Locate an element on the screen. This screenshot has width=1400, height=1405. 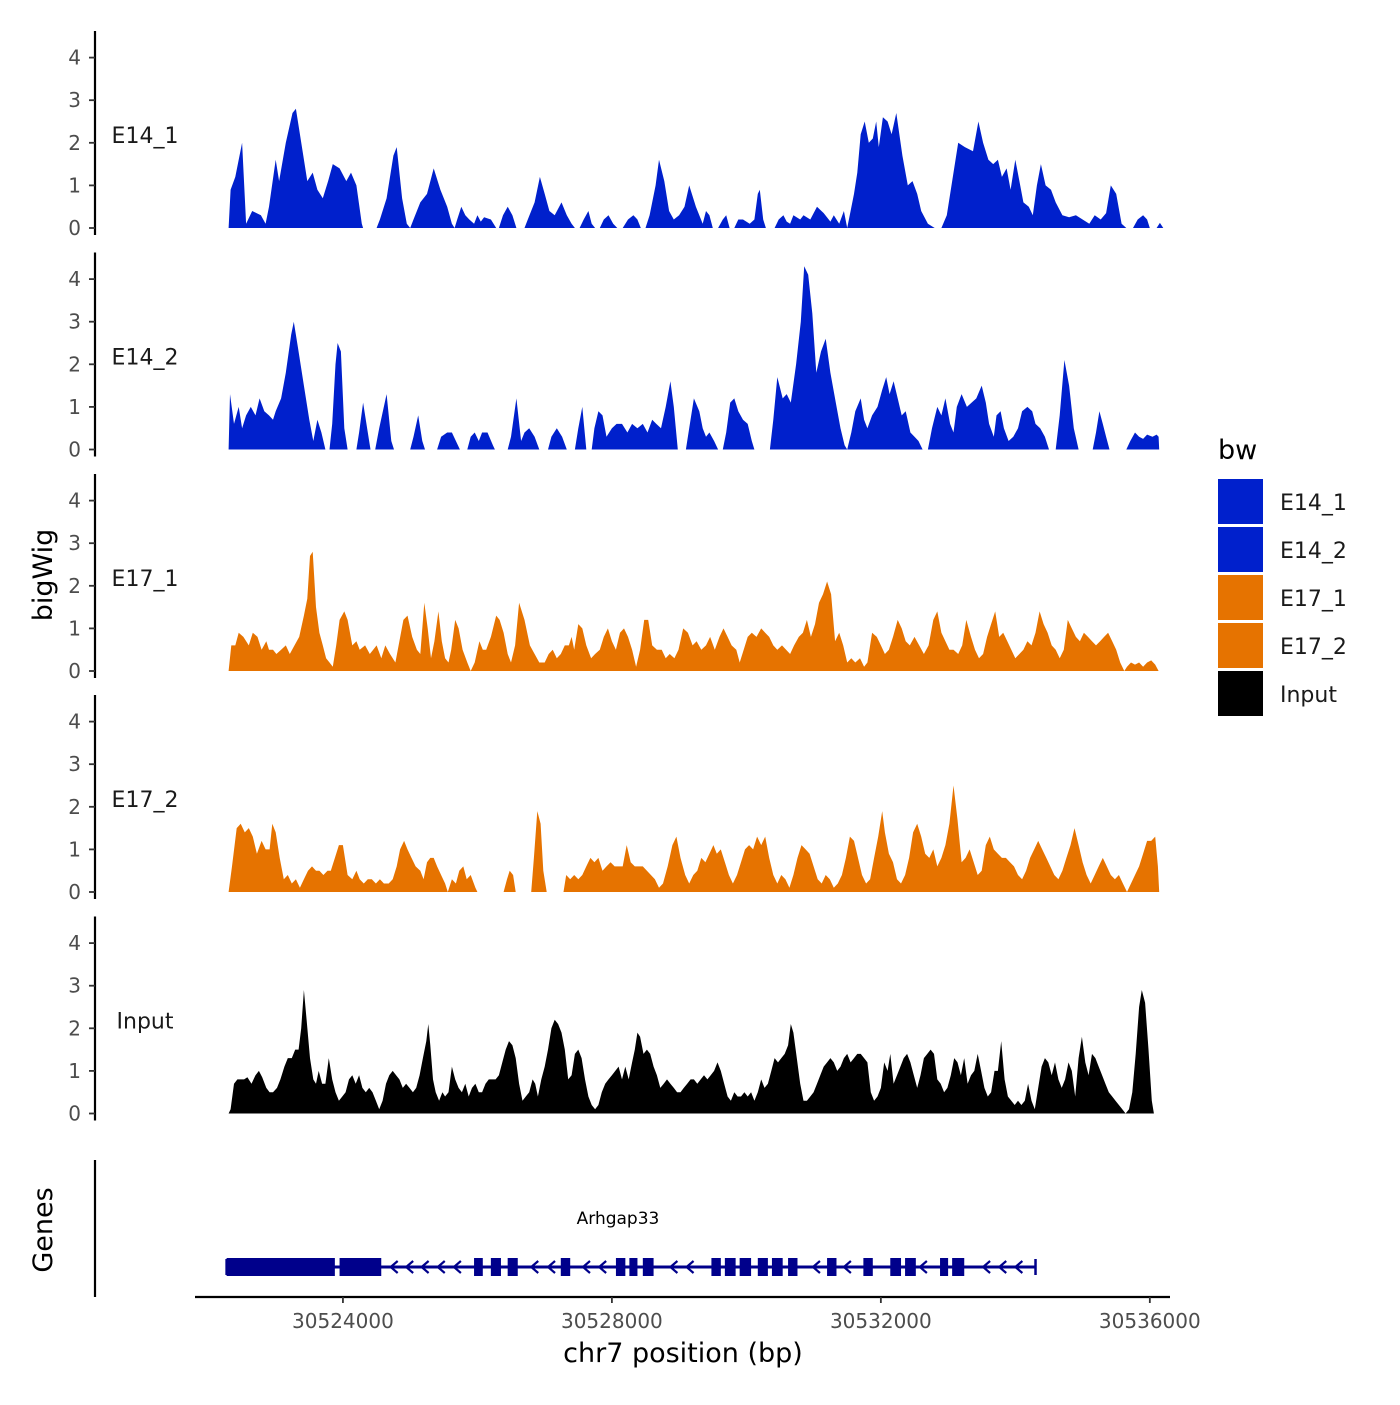
x-tick-label: 30532000 is located at coordinates (881, 1321).